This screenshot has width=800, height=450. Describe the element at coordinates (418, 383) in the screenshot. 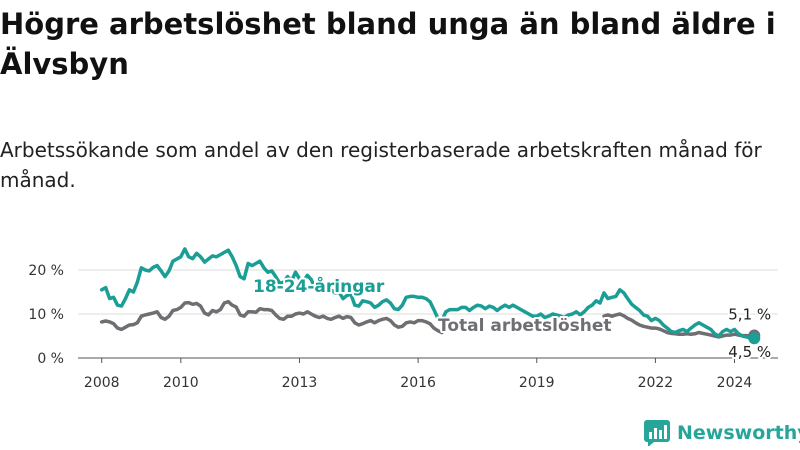

I see `x-tick-label: 2016` at that location.